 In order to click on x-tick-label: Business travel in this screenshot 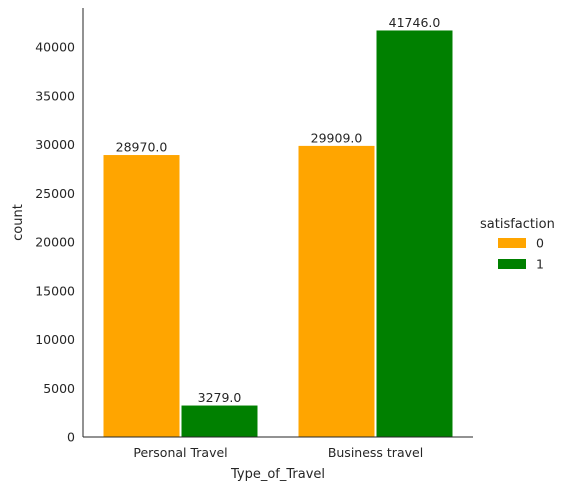, I will do `click(375, 452)`.